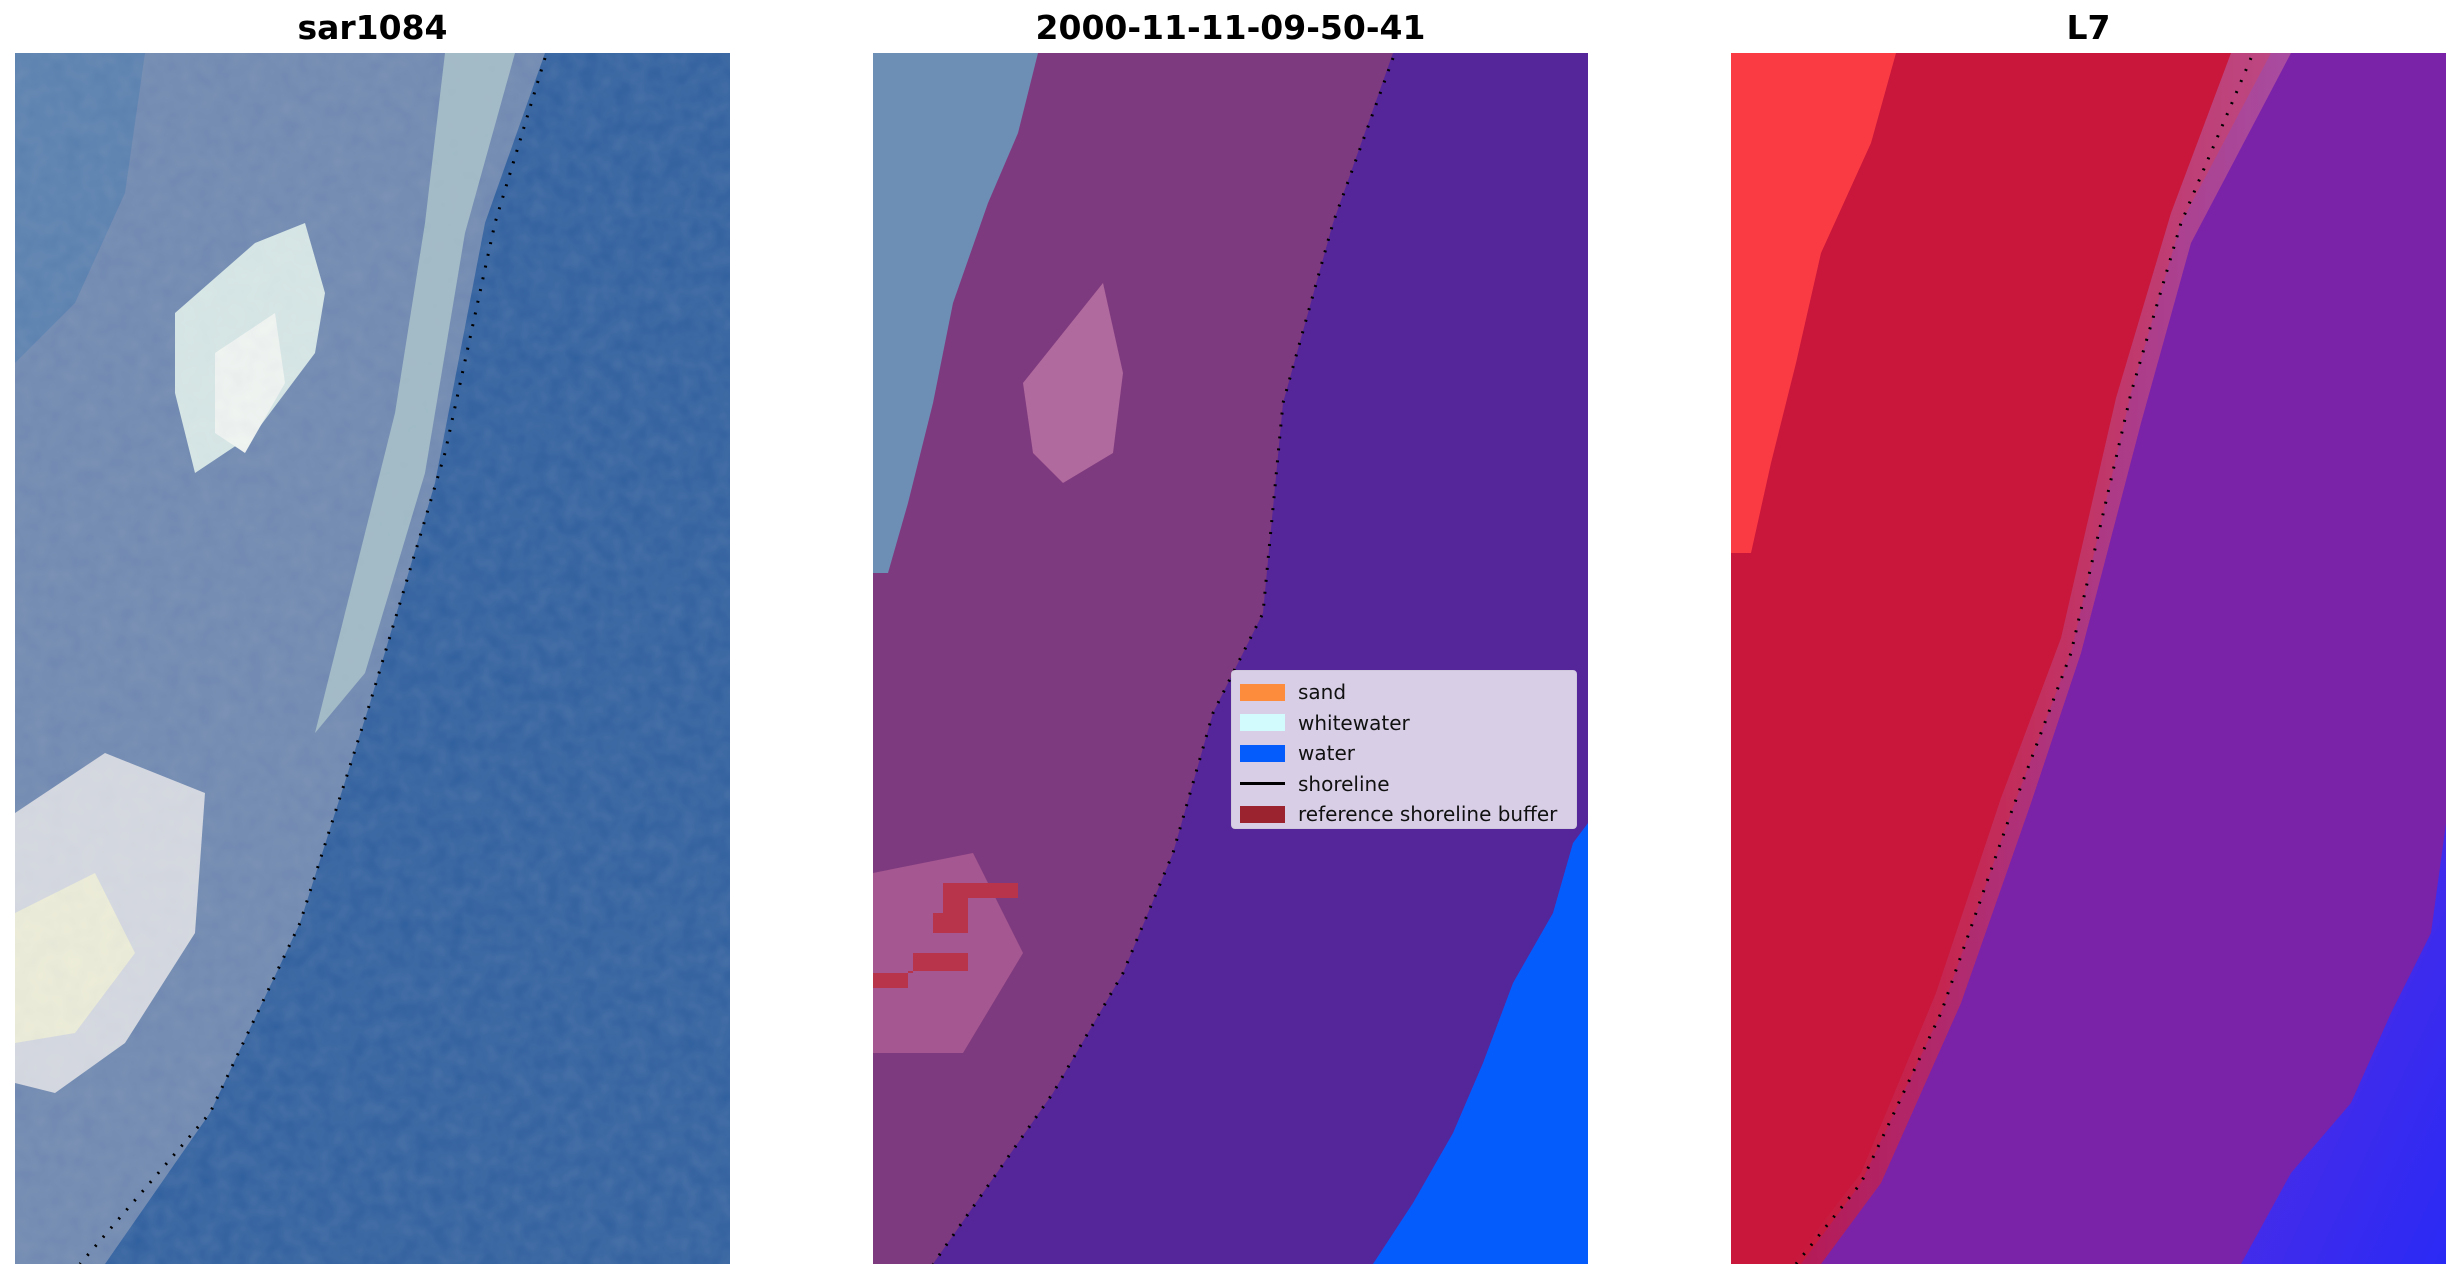 The width and height of the screenshot is (2460, 1278). I want to click on legend-item-reference-buffer: reference shoreline buffer, so click(1404, 814).